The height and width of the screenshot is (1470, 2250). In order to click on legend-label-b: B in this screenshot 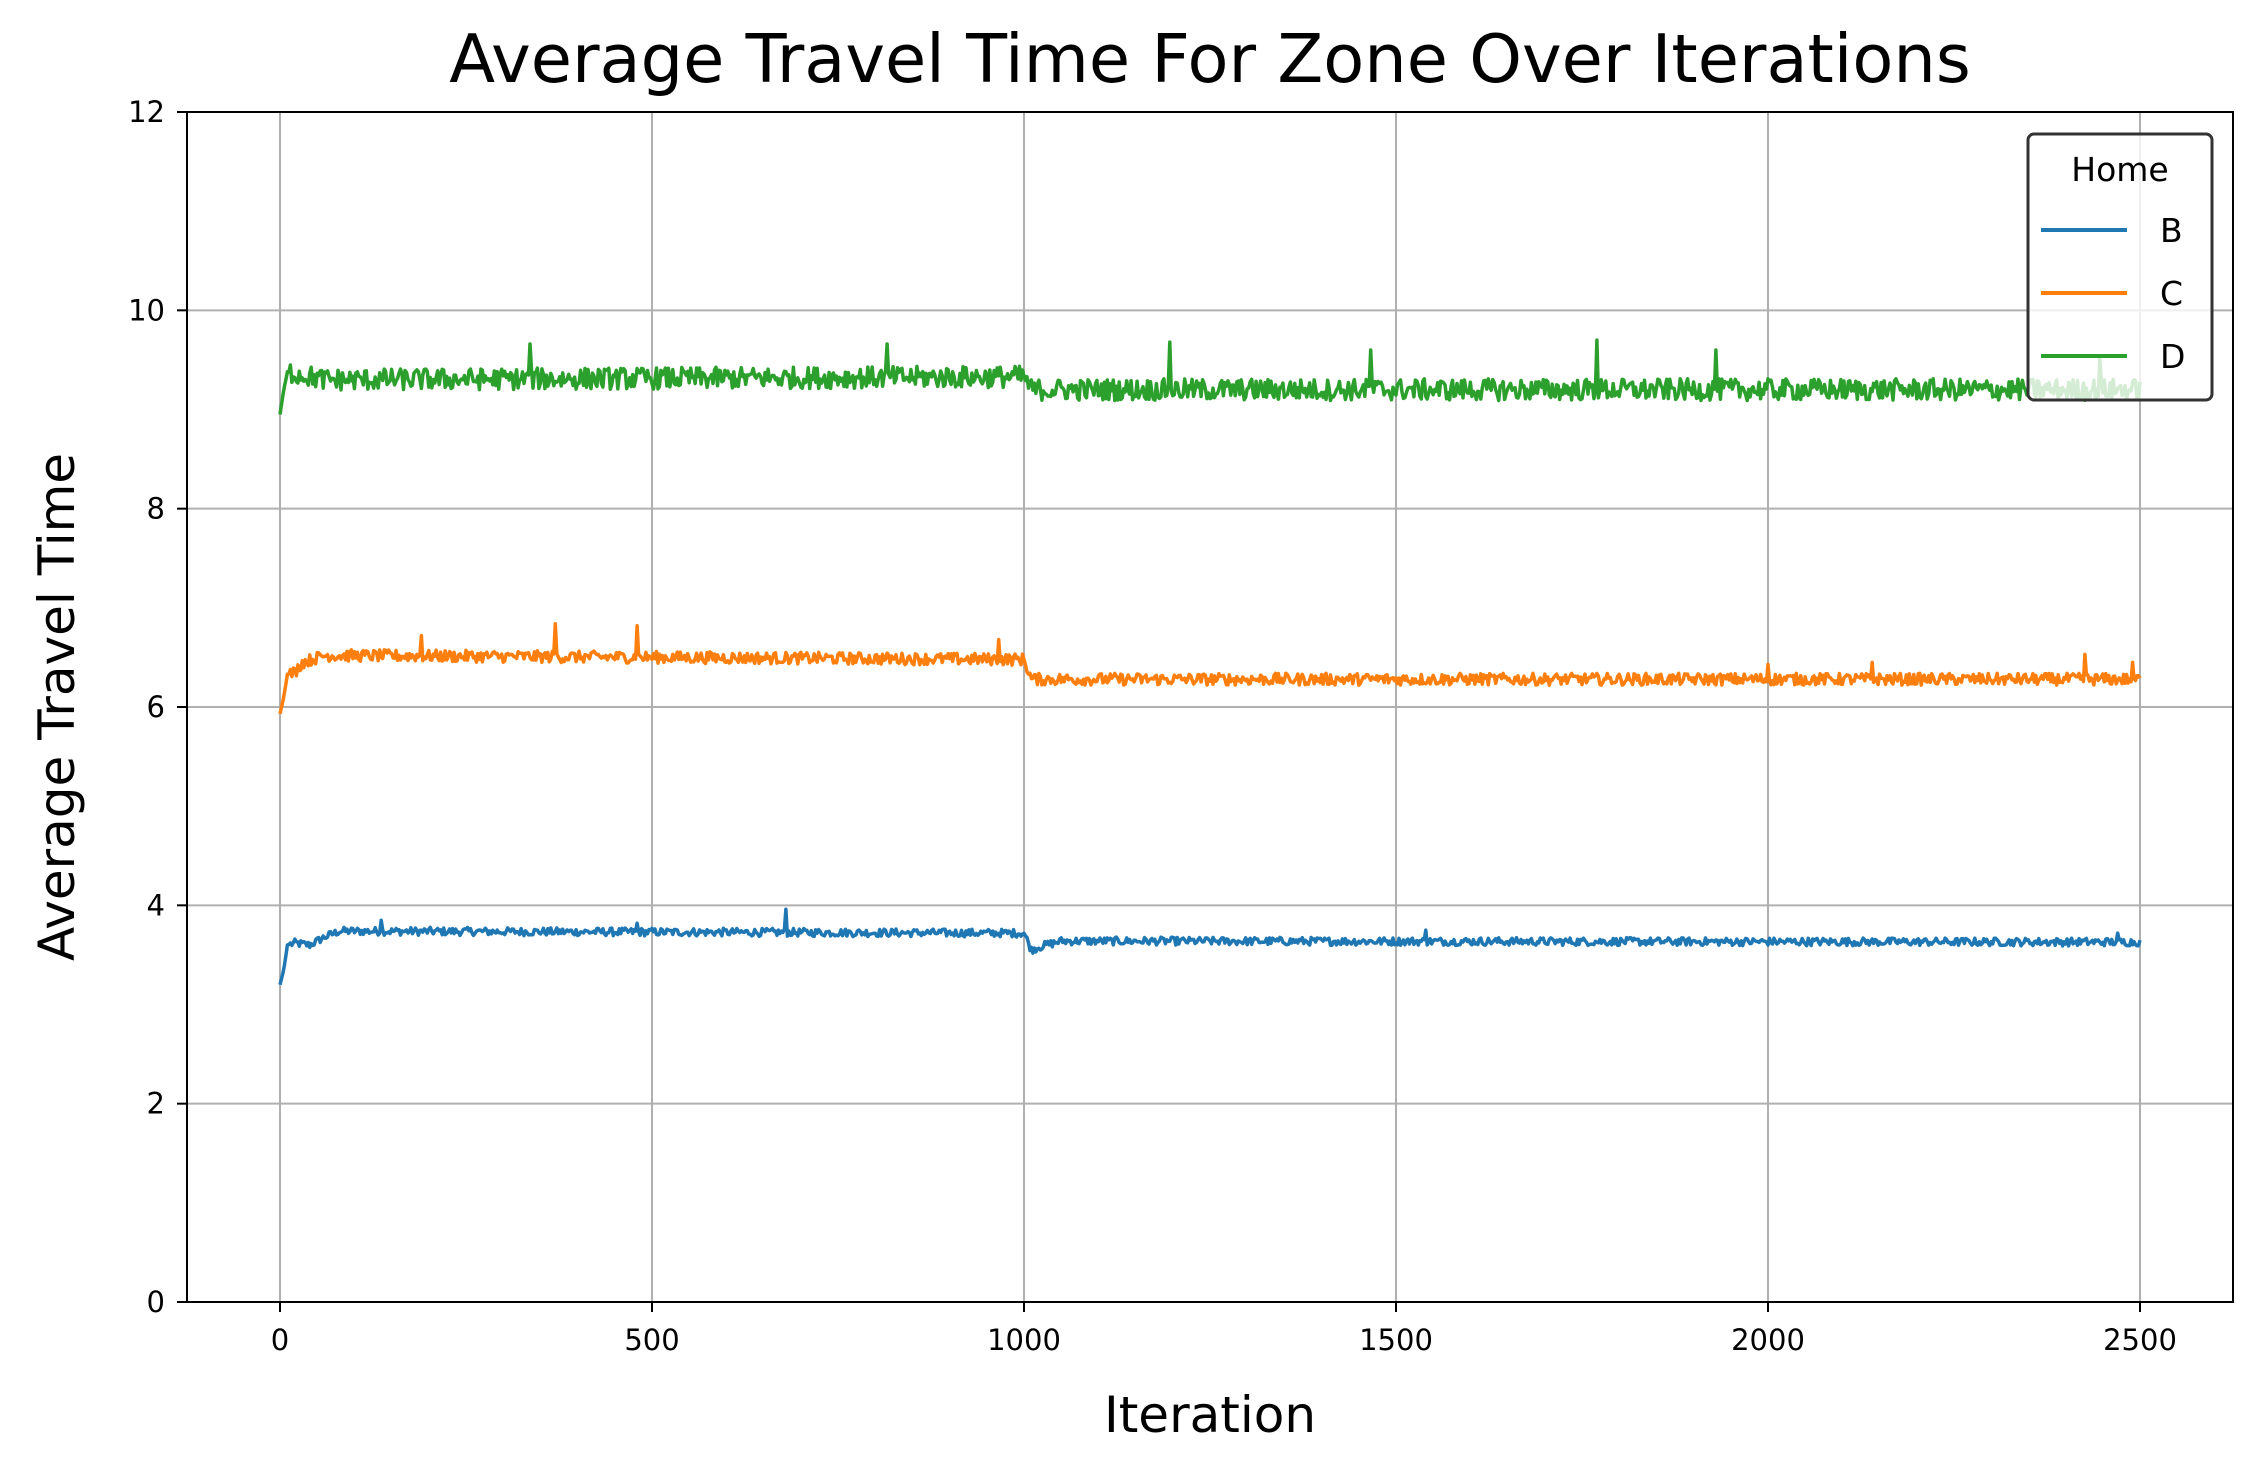, I will do `click(2171, 230)`.